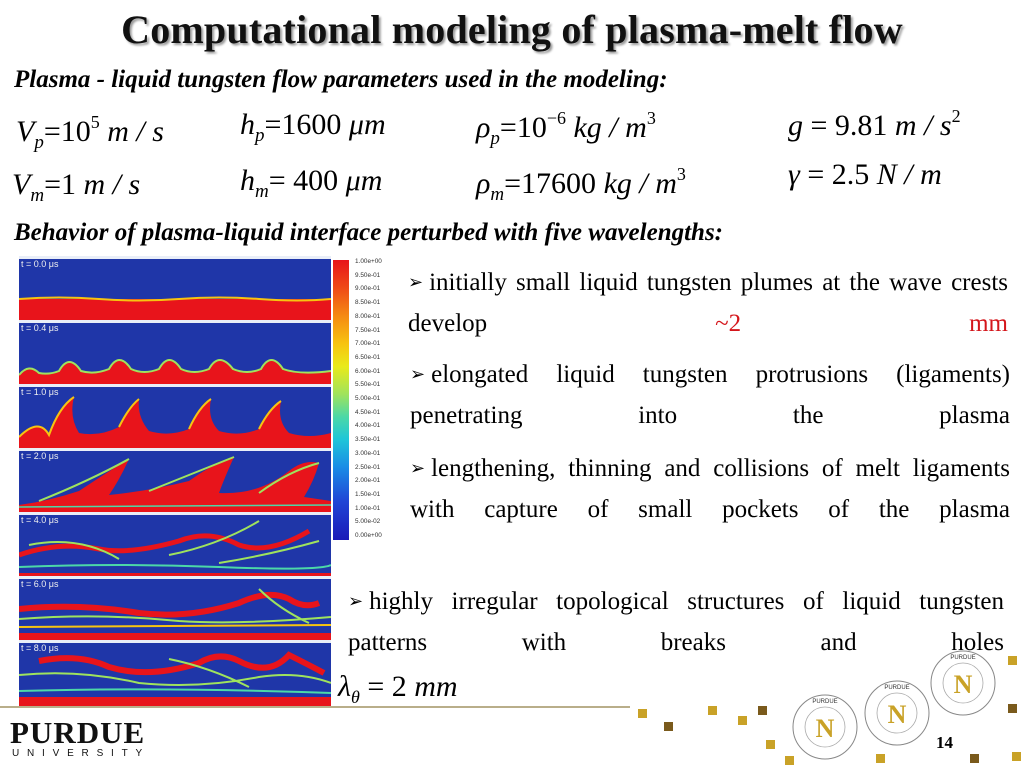 This screenshot has height=768, width=1024. What do you see at coordinates (81, 753) in the screenshot?
I see `purdue-logo-subtext: UNIVERSITY` at bounding box center [81, 753].